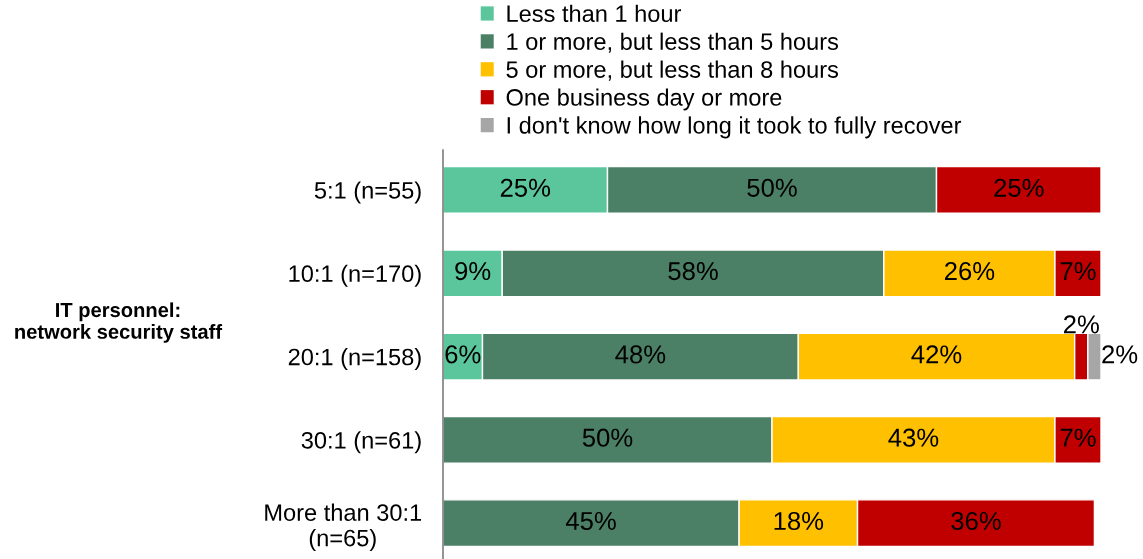 This screenshot has height=559, width=1143. I want to click on legend-label: Less than 1 hour, so click(594, 13).